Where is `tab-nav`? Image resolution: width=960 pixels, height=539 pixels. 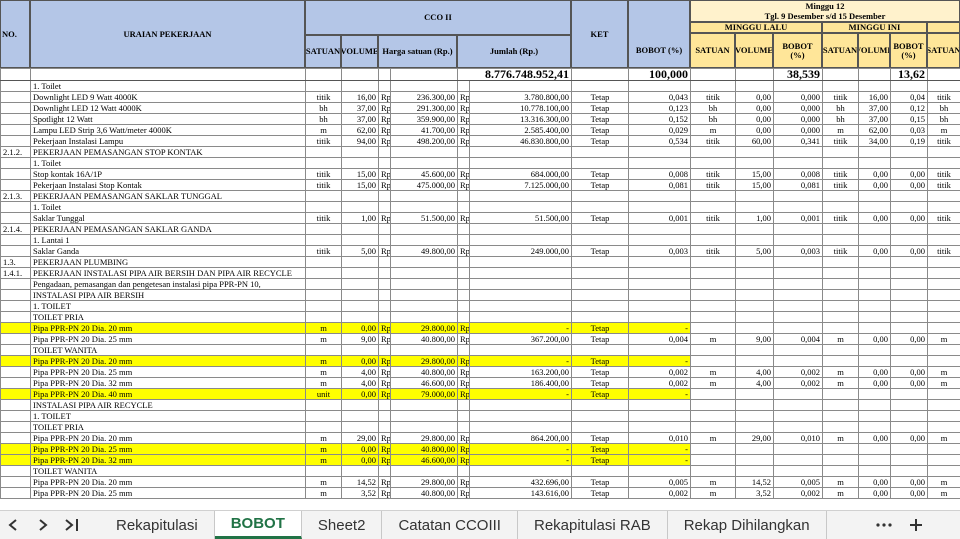 tab-nav is located at coordinates (45, 525).